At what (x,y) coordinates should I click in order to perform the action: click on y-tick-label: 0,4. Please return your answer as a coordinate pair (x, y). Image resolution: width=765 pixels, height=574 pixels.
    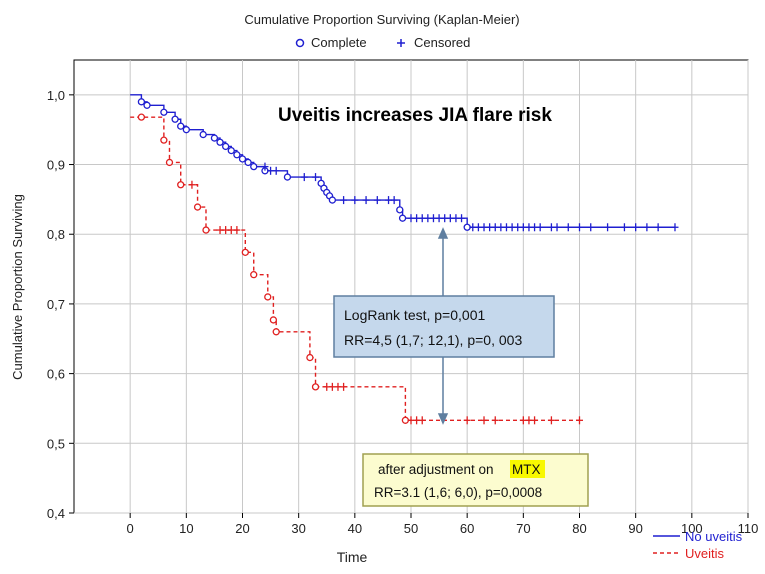
    Looking at the image, I should click on (56, 513).